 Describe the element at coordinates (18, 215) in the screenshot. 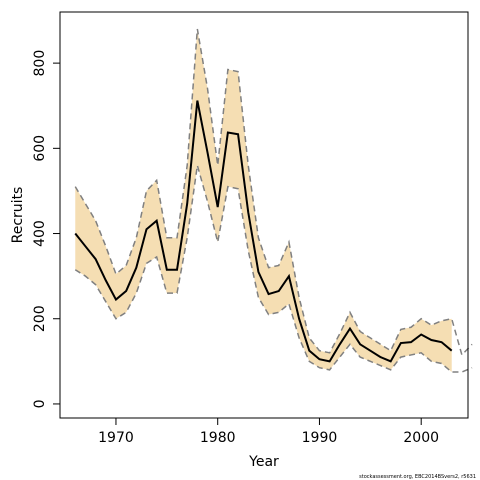

I see `y-axis-label: Recruits` at that location.